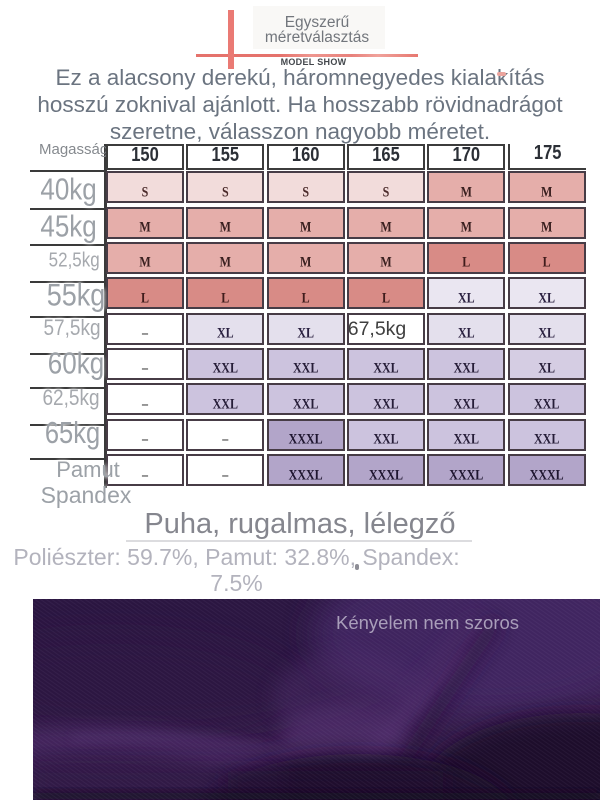  What do you see at coordinates (427, 622) in the screenshot?
I see `svg-text: Kényelem nem szoros` at bounding box center [427, 622].